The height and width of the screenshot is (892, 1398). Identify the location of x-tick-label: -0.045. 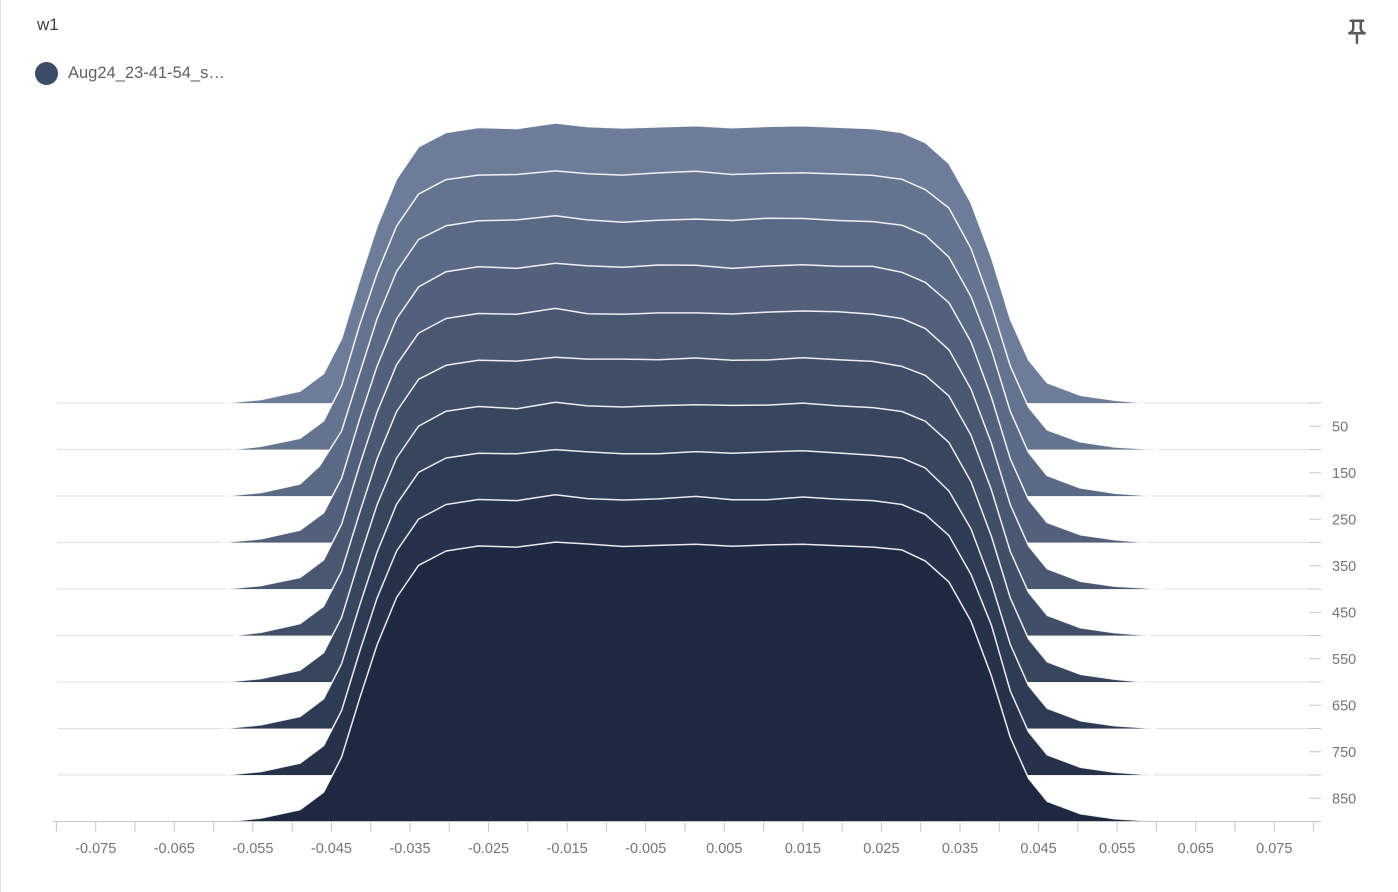
(331, 849).